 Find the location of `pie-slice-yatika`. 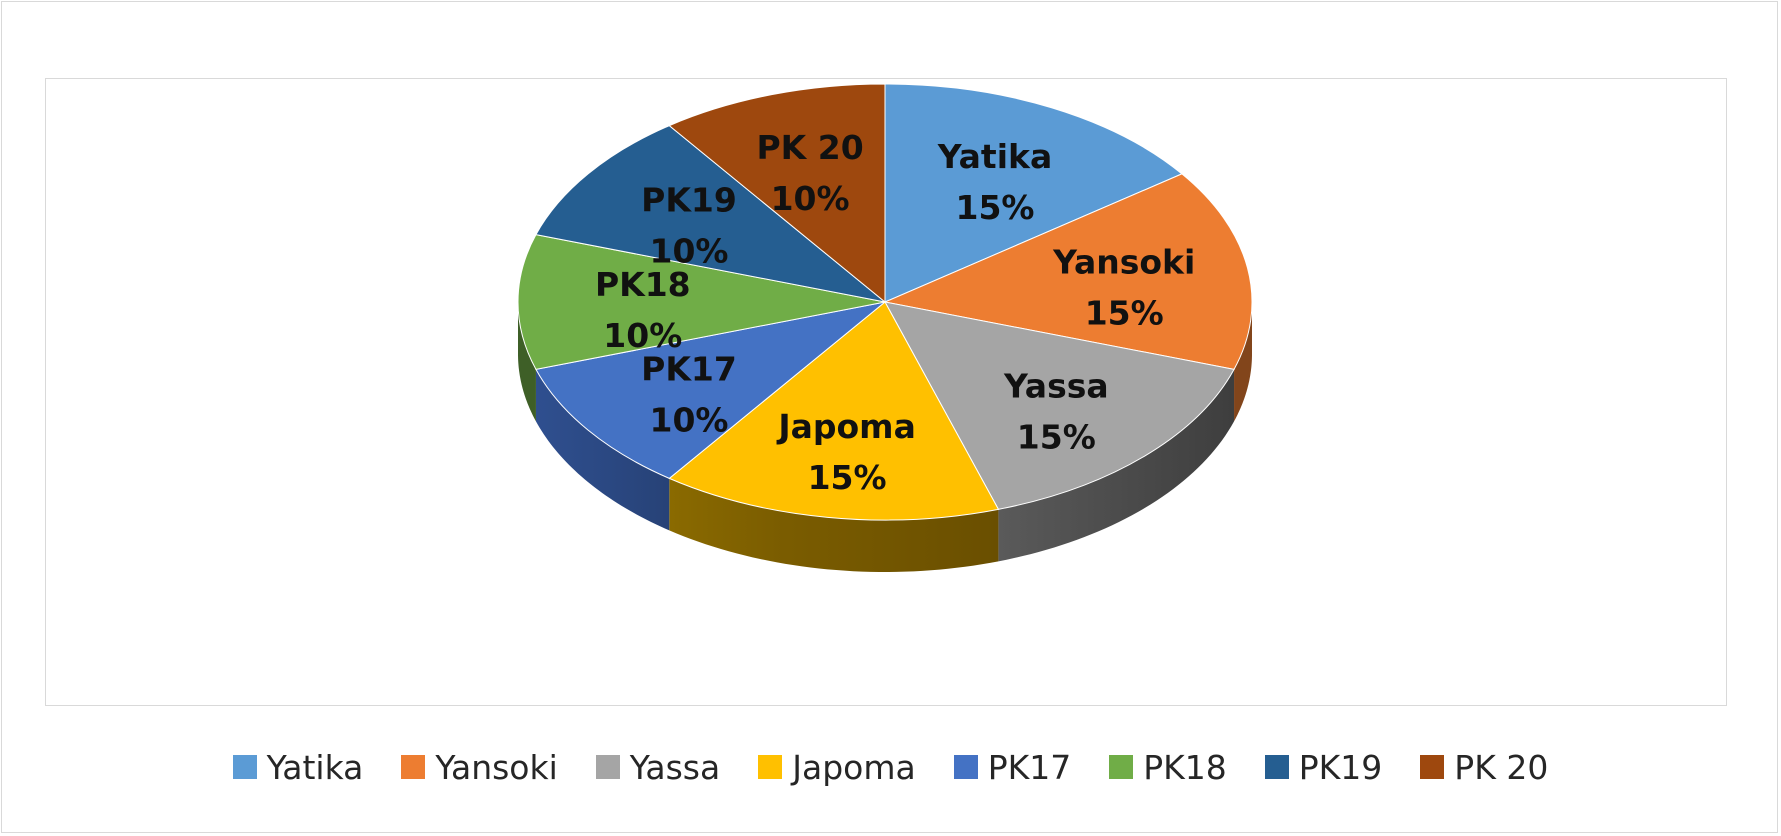

pie-slice-yatika is located at coordinates (1033, 193).